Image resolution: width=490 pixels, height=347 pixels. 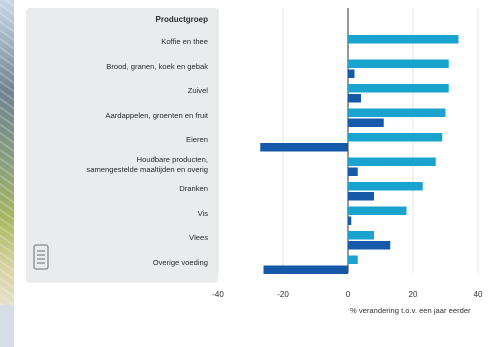 I want to click on background-photo, so click(x=7, y=152).